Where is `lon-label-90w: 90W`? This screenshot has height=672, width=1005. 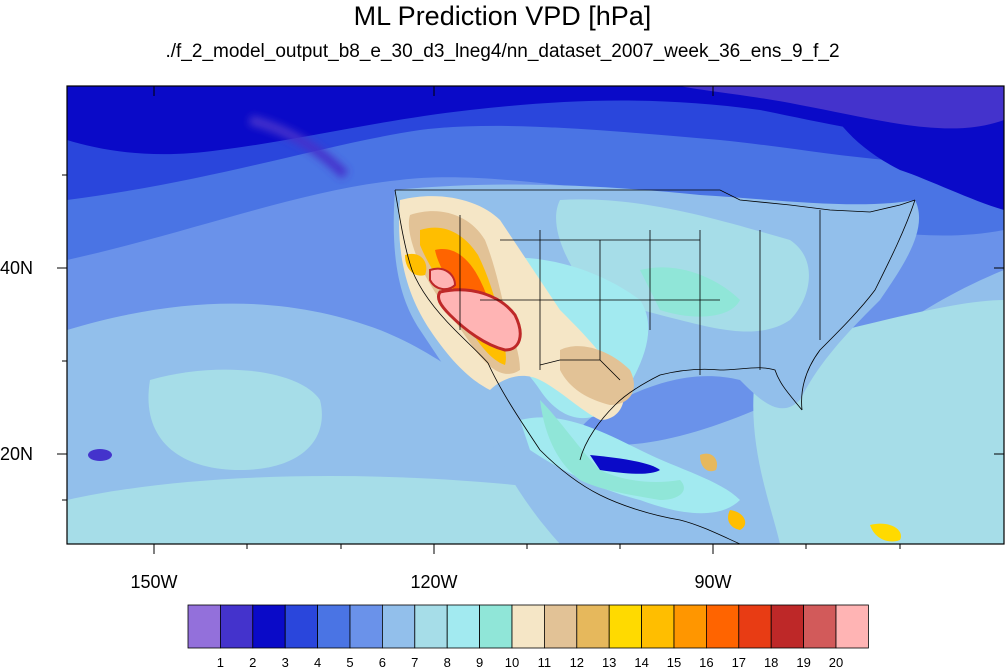
lon-label-90w: 90W is located at coordinates (713, 582).